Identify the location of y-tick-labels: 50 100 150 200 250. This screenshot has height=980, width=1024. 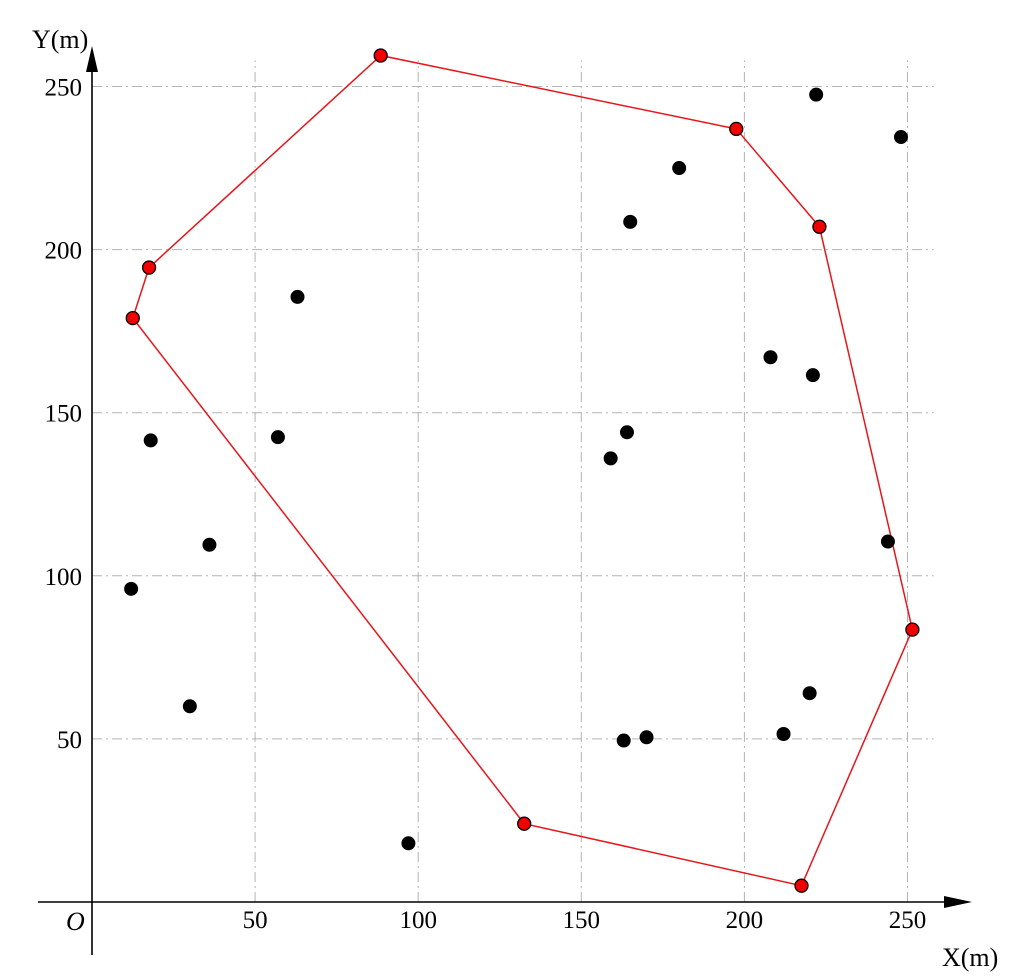
(64, 414).